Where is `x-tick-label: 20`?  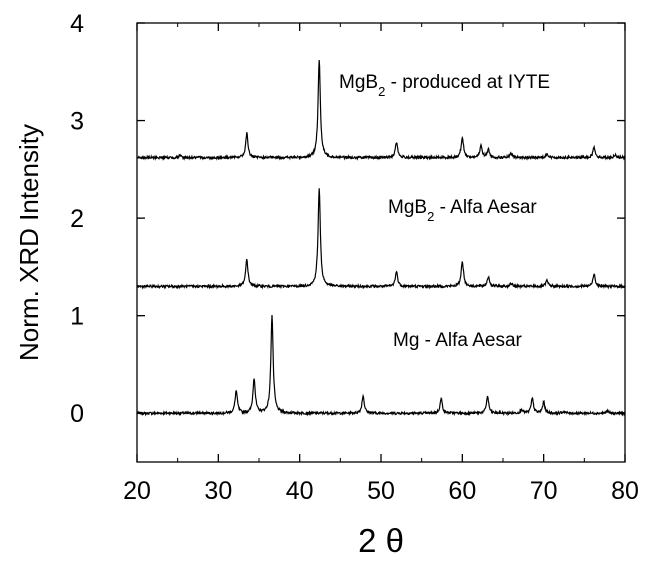
x-tick-label: 20 is located at coordinates (137, 491).